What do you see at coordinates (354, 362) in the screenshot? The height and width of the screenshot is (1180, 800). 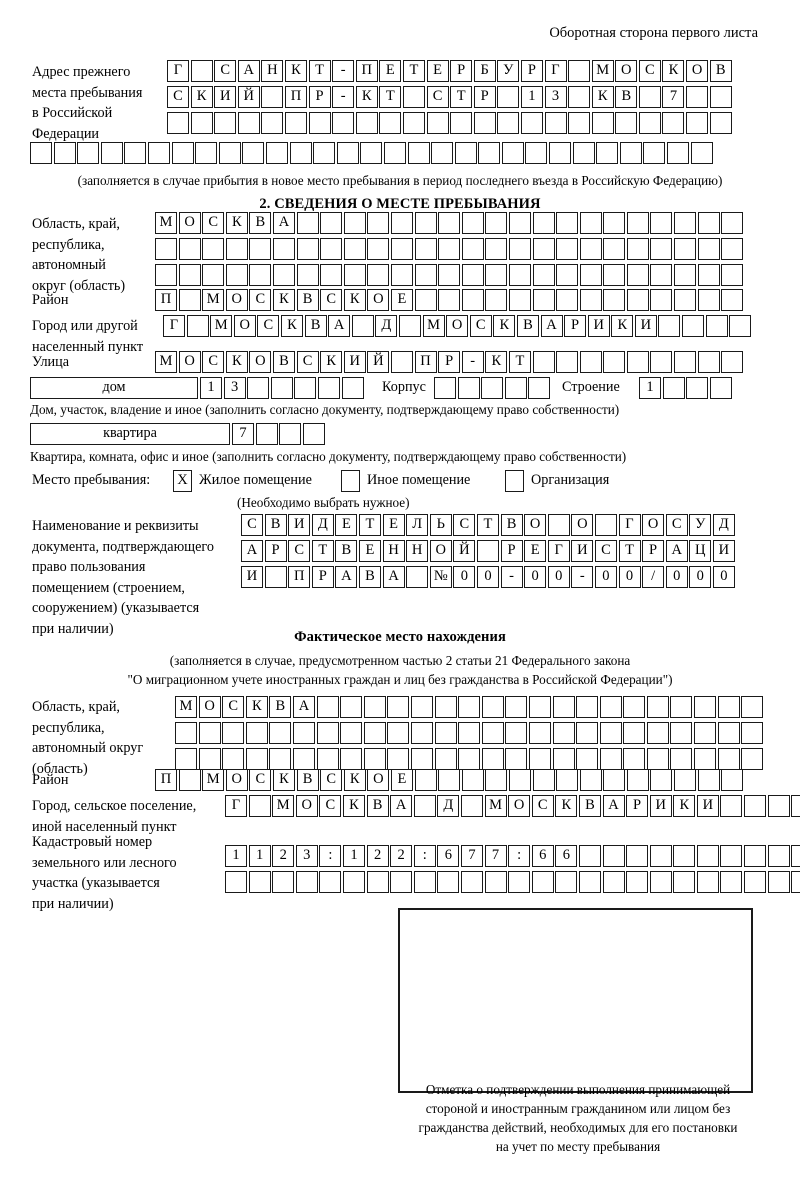 I see `form-cell: И` at bounding box center [354, 362].